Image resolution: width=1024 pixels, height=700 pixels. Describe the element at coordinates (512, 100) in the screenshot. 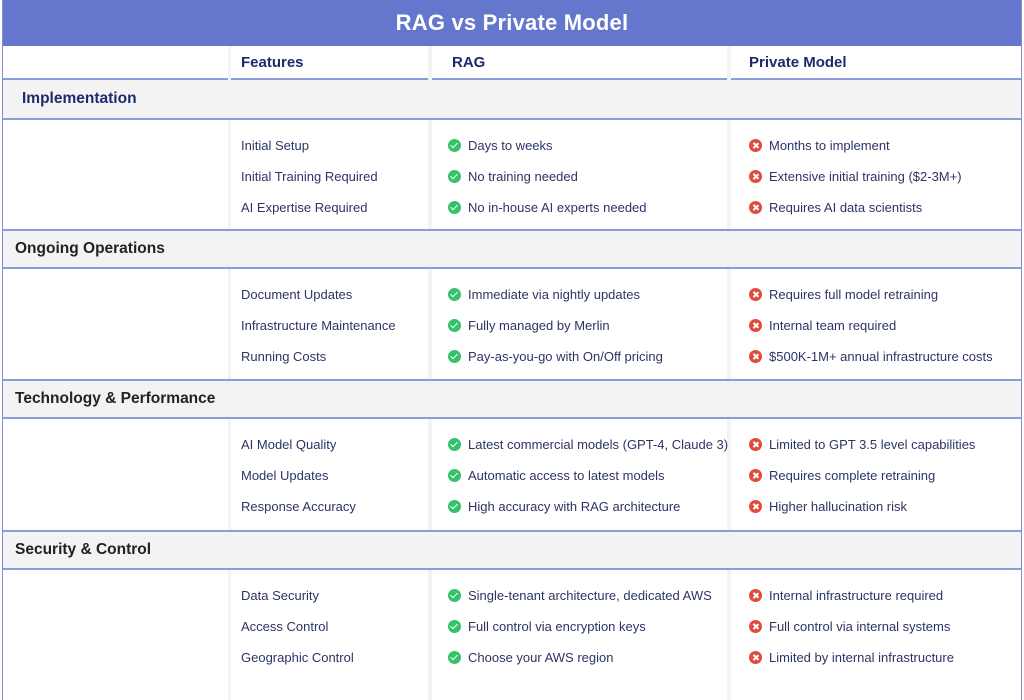

I see `section-header: Implementation` at that location.